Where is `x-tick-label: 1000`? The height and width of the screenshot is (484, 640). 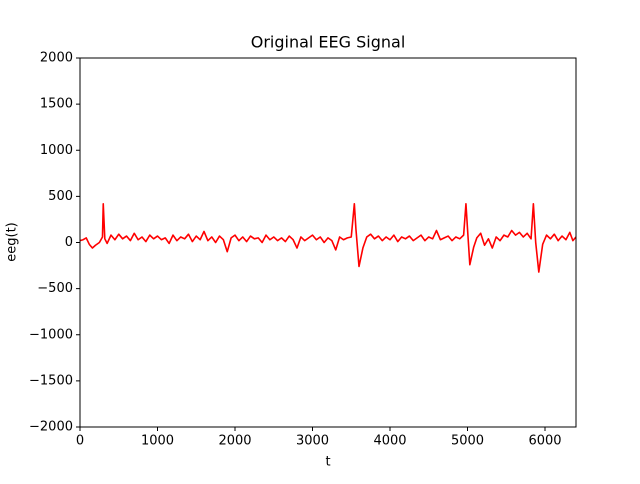 x-tick-label: 1000 is located at coordinates (157, 441).